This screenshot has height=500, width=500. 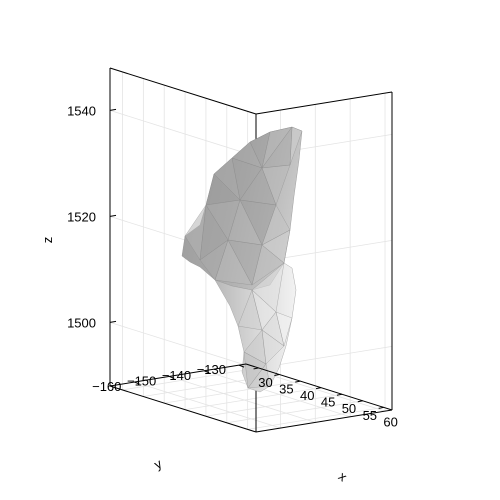 I want to click on z-axis-label: z, so click(x=47, y=240).